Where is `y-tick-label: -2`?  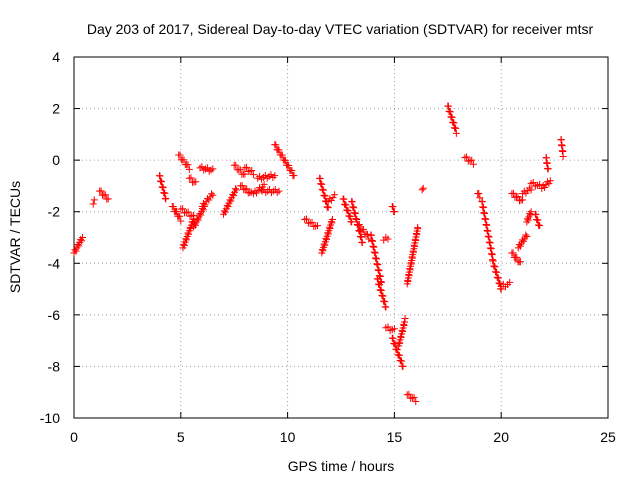 y-tick-label: -2 is located at coordinates (54, 212).